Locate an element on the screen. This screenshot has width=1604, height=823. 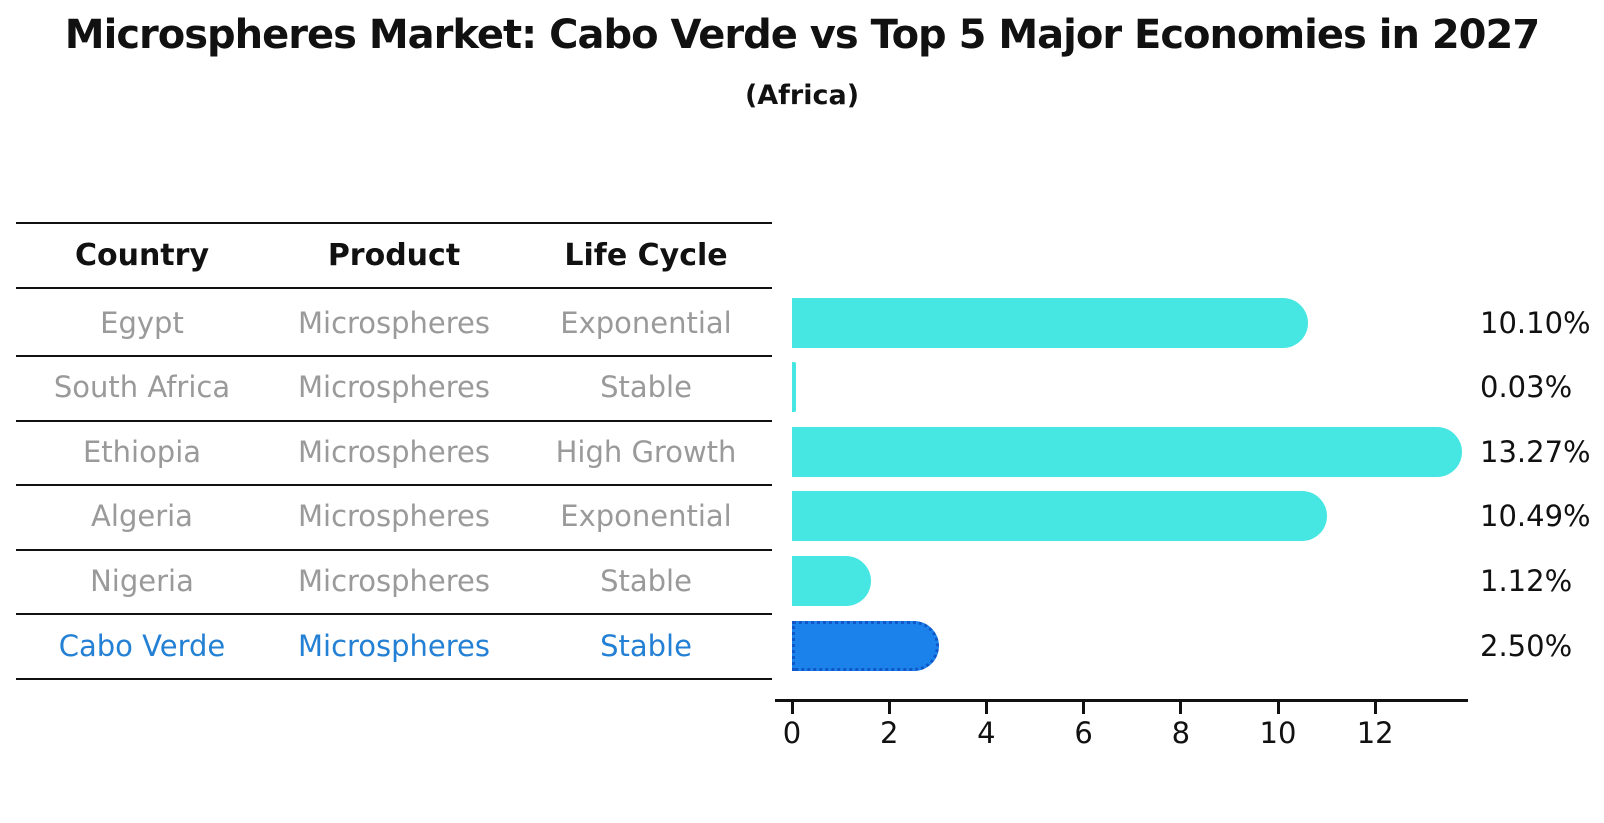
table-cell-product-ethiopia: Microspheres is located at coordinates (394, 451).